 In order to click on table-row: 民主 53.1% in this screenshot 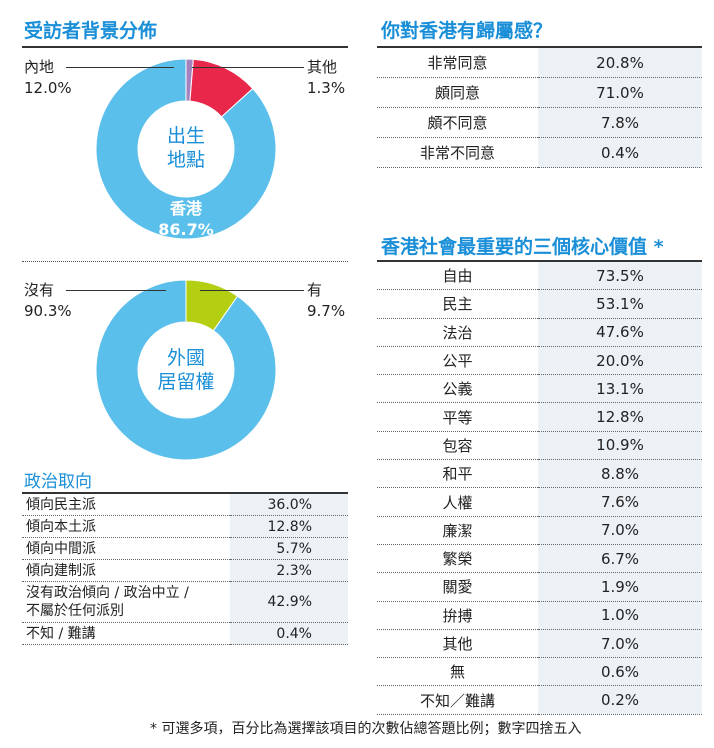, I will do `click(539, 304)`.